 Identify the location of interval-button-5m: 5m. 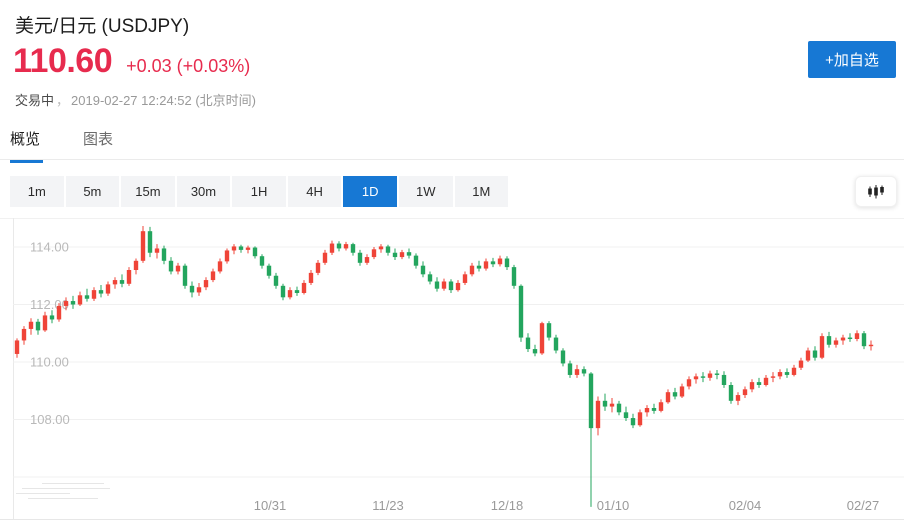
(92, 191).